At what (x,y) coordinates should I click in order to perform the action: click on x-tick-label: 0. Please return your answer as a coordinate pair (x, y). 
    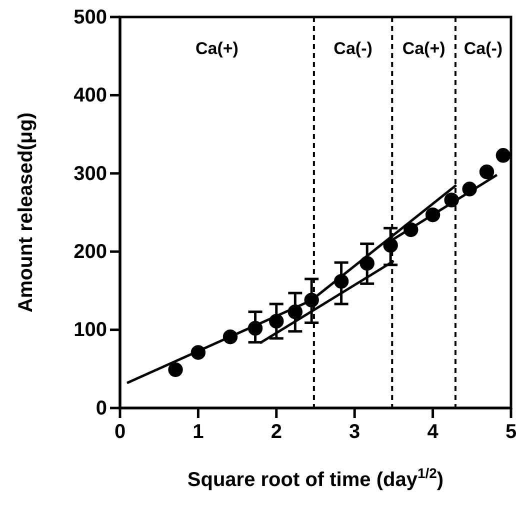
    Looking at the image, I should click on (120, 432).